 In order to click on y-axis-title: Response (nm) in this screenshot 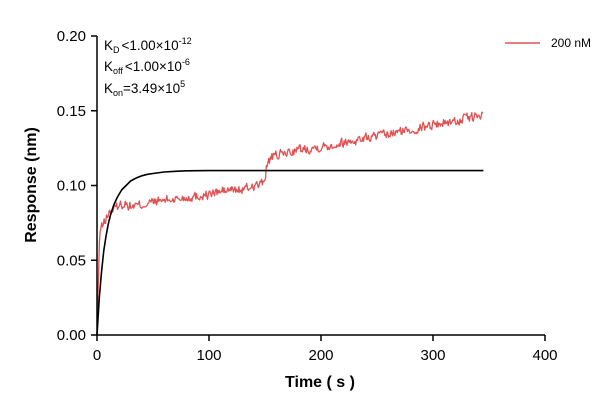, I will do `click(31, 185)`.